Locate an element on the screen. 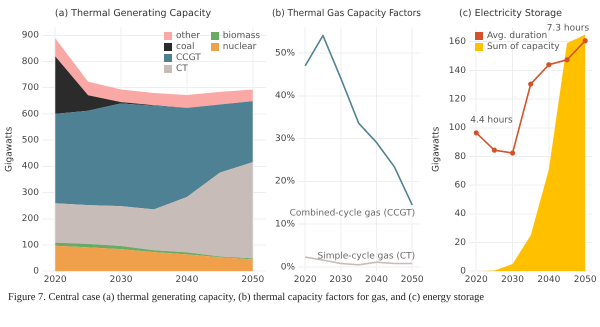  y-tick-label: 40% is located at coordinates (285, 96).